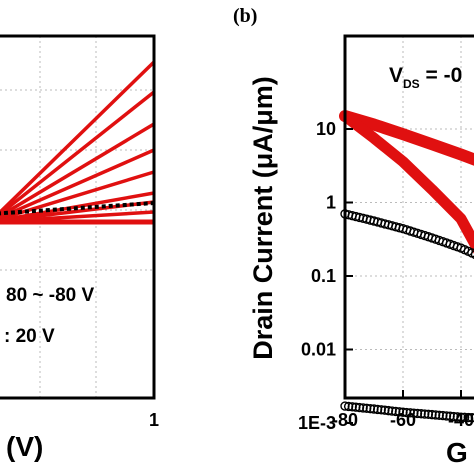 The width and height of the screenshot is (474, 474). Describe the element at coordinates (323, 276) in the screenshot. I see `panel-b-y-tick-label: 0.1` at that location.